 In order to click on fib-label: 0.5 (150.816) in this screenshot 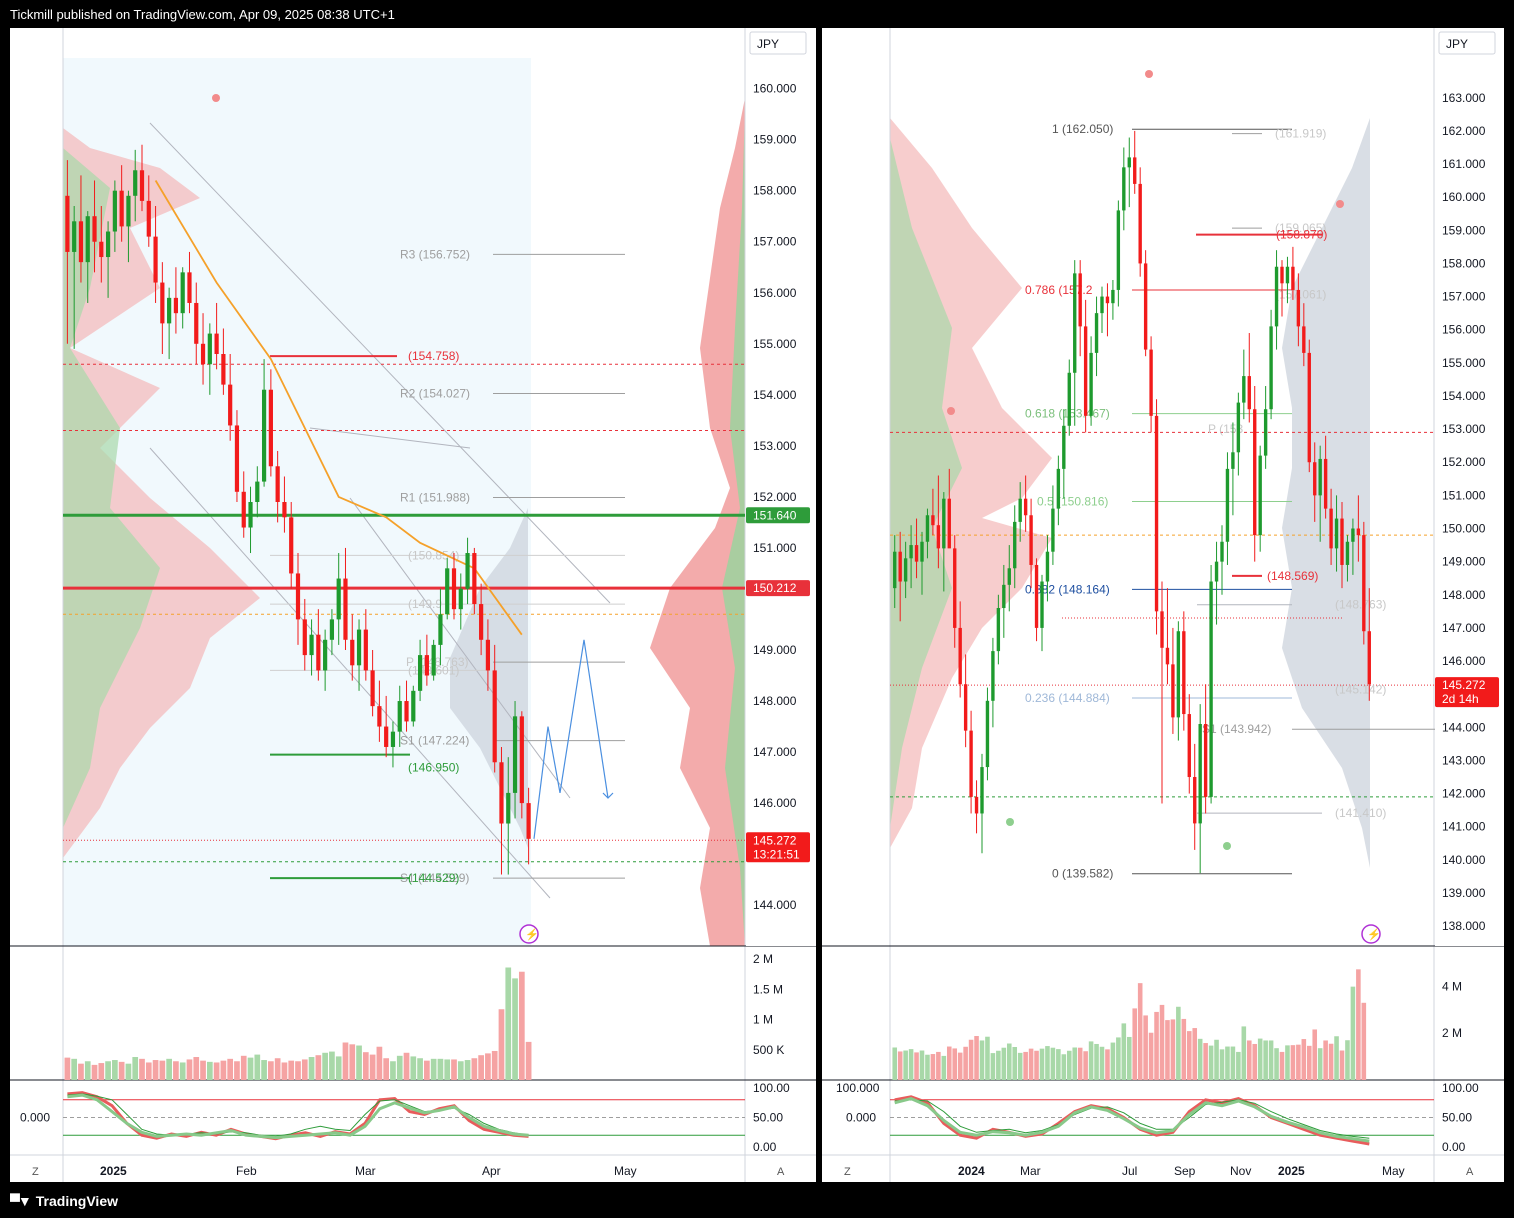, I will do `click(1072, 501)`.